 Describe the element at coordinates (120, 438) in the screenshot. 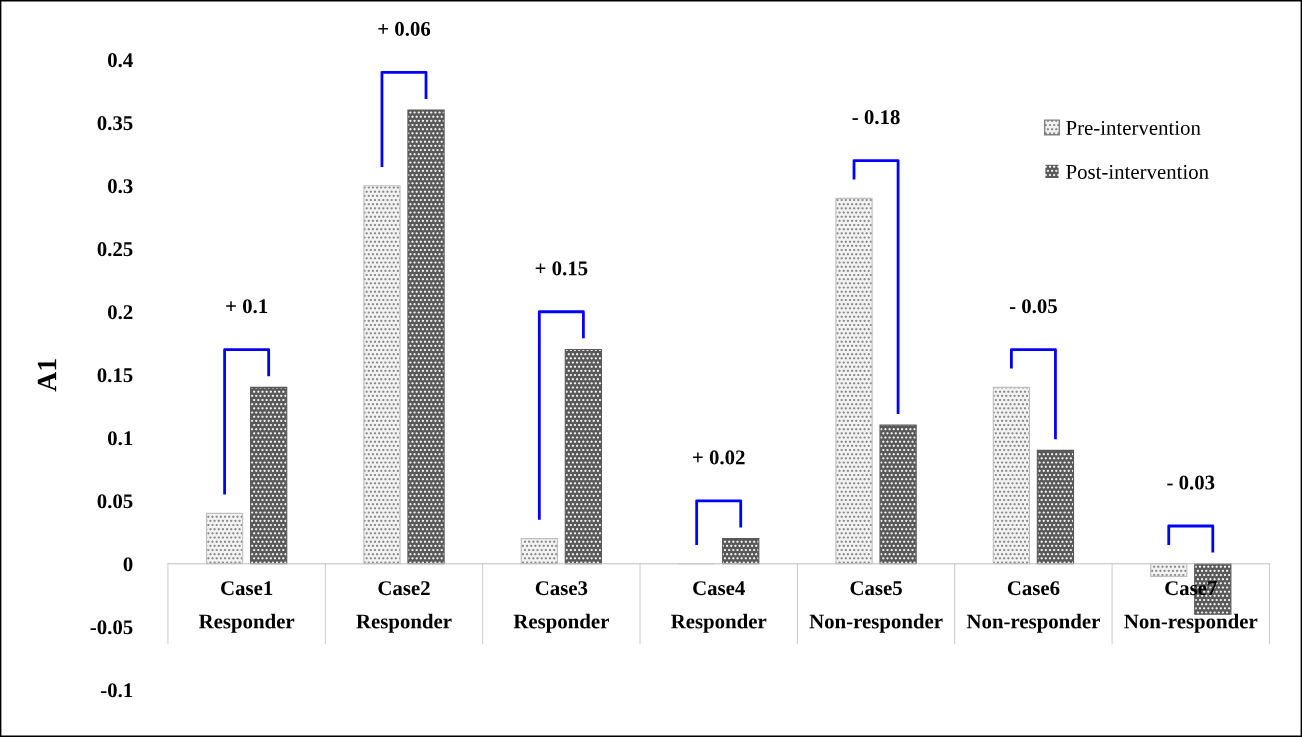

I see `y-tick-label: 0.1` at that location.